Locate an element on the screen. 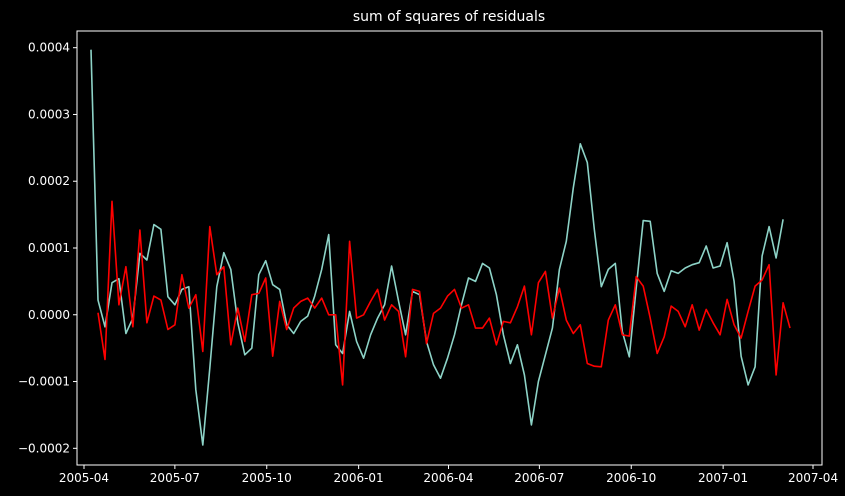  y-tick-label: 0.0000 is located at coordinates (49, 315).